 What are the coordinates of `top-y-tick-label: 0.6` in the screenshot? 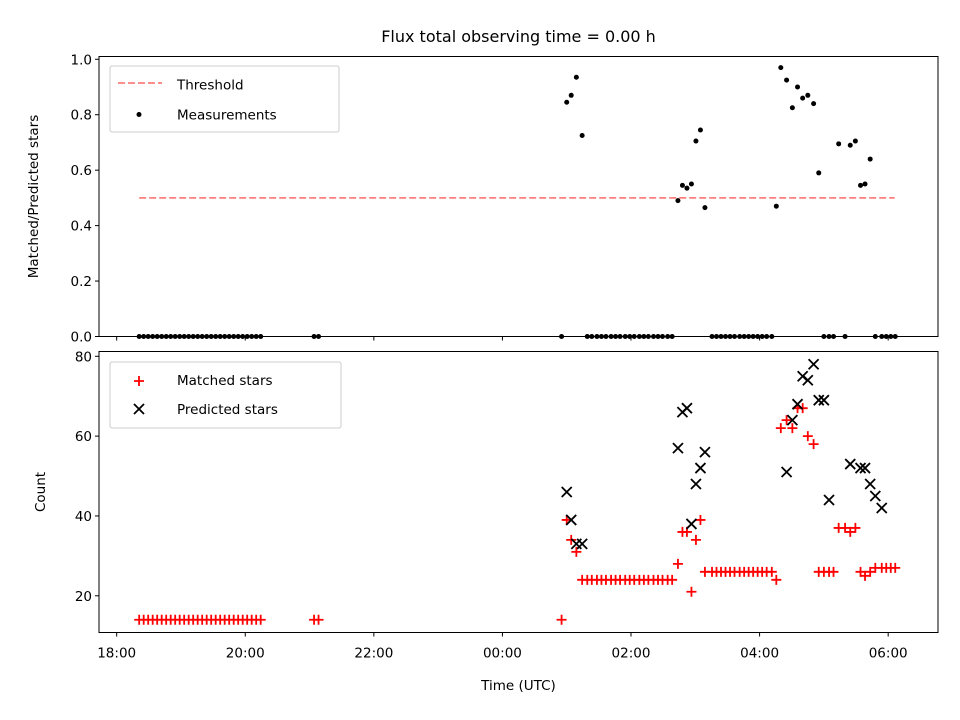 It's located at (81, 171).